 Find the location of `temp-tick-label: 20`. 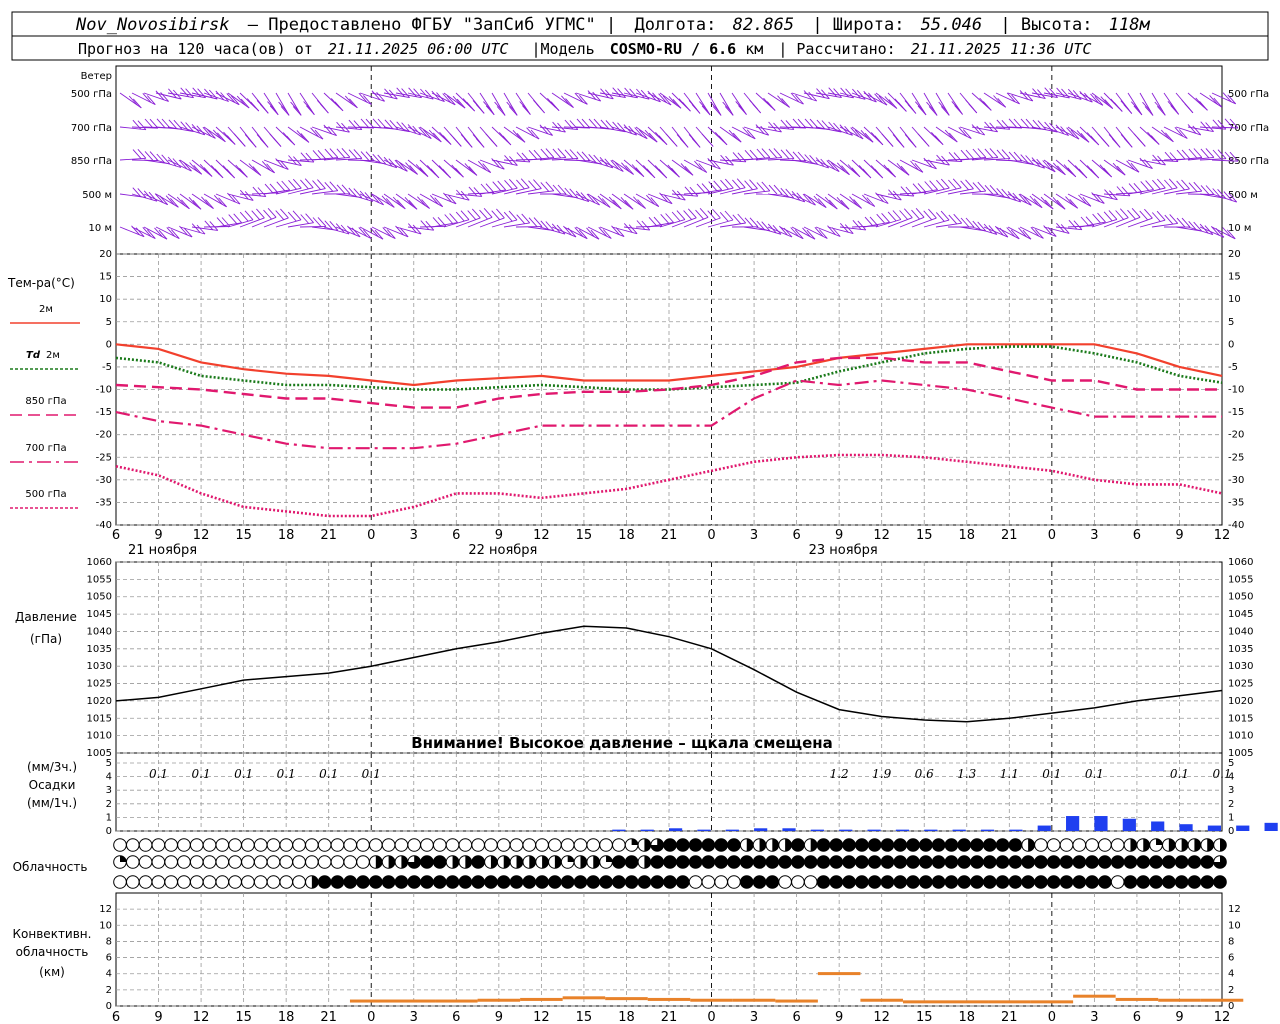

temp-tick-label: 20 is located at coordinates (105, 254).